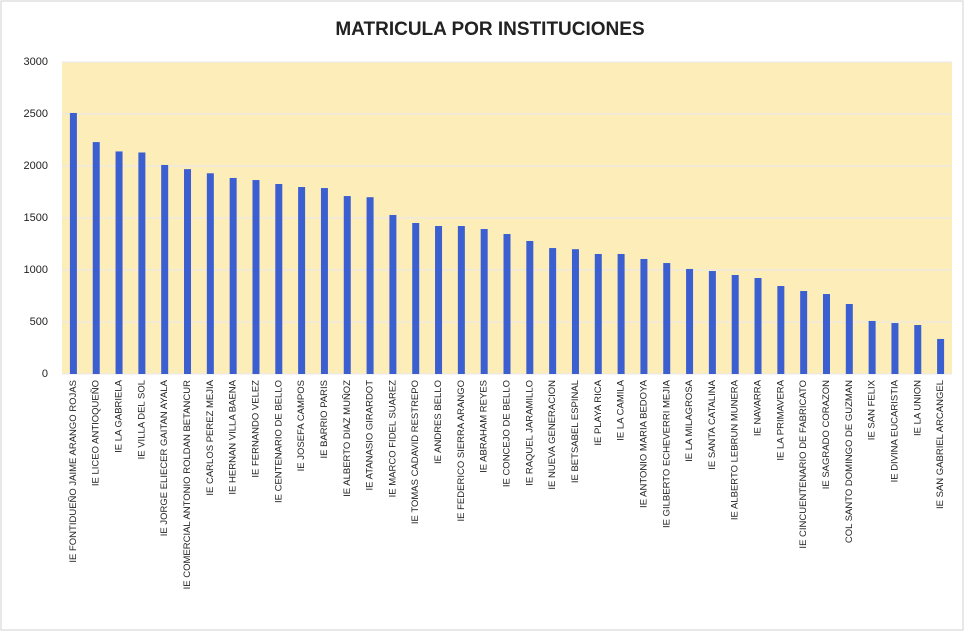 This screenshot has width=965, height=632. I want to click on chart-title: MATRICULA POR INSTITUCIONES, so click(489, 29).